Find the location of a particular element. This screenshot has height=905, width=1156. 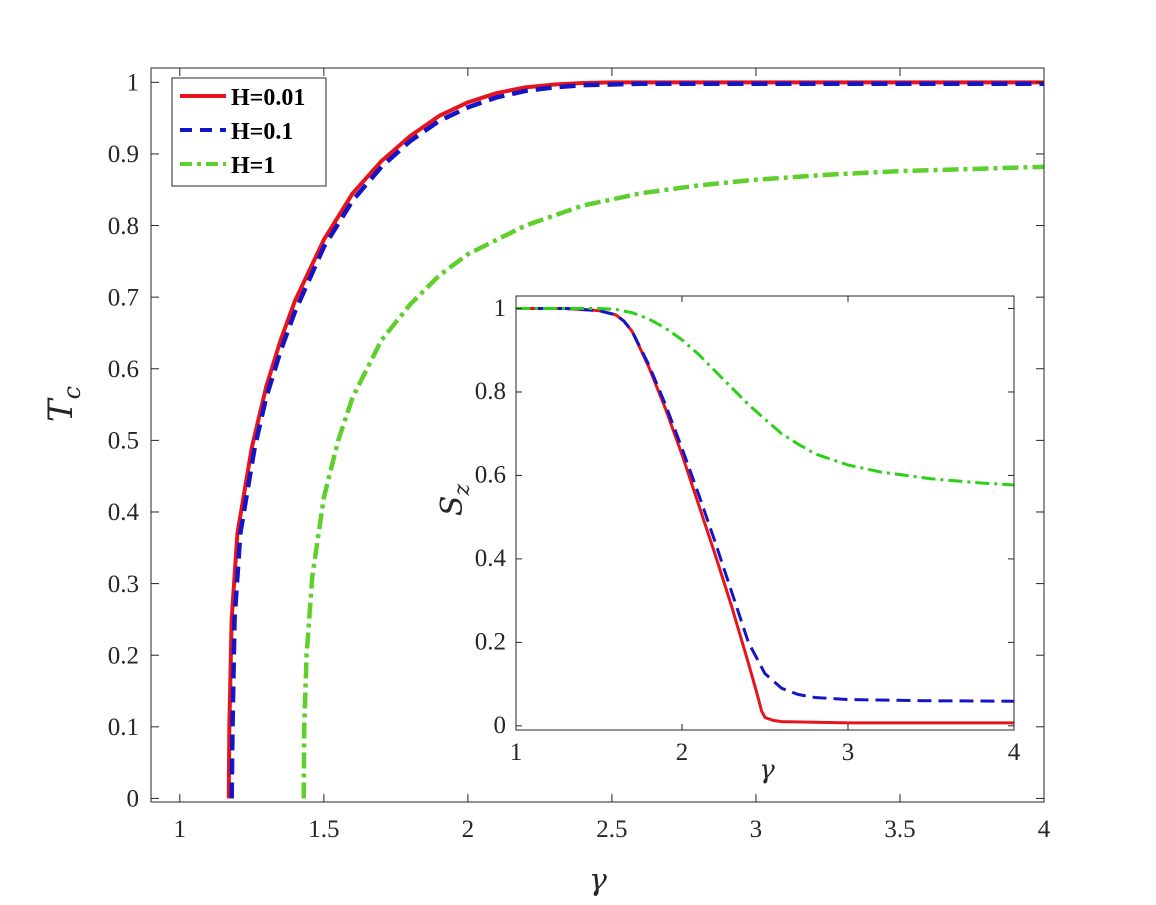

main-y-tick-label: 0.9 is located at coordinates (123, 154).